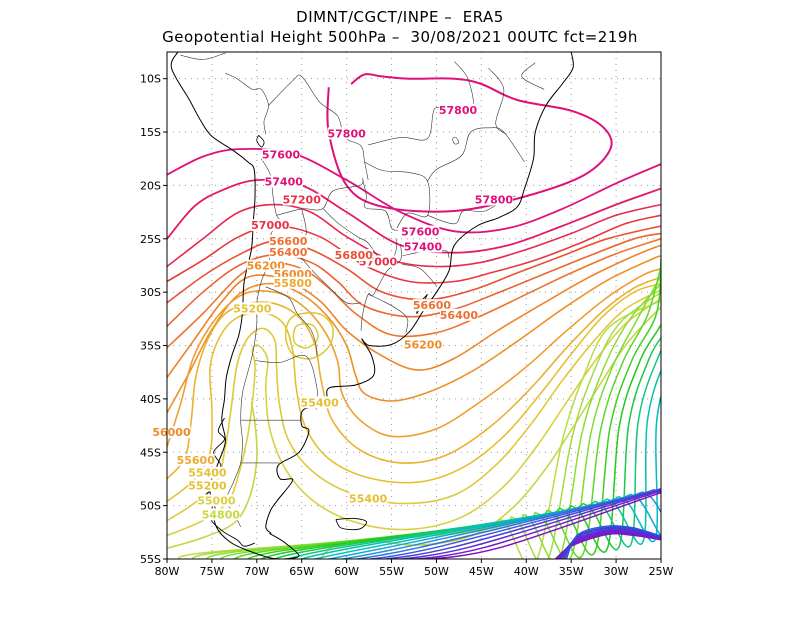 The height and width of the screenshot is (618, 800). I want to click on contour-55000-loop, so click(305, 336).